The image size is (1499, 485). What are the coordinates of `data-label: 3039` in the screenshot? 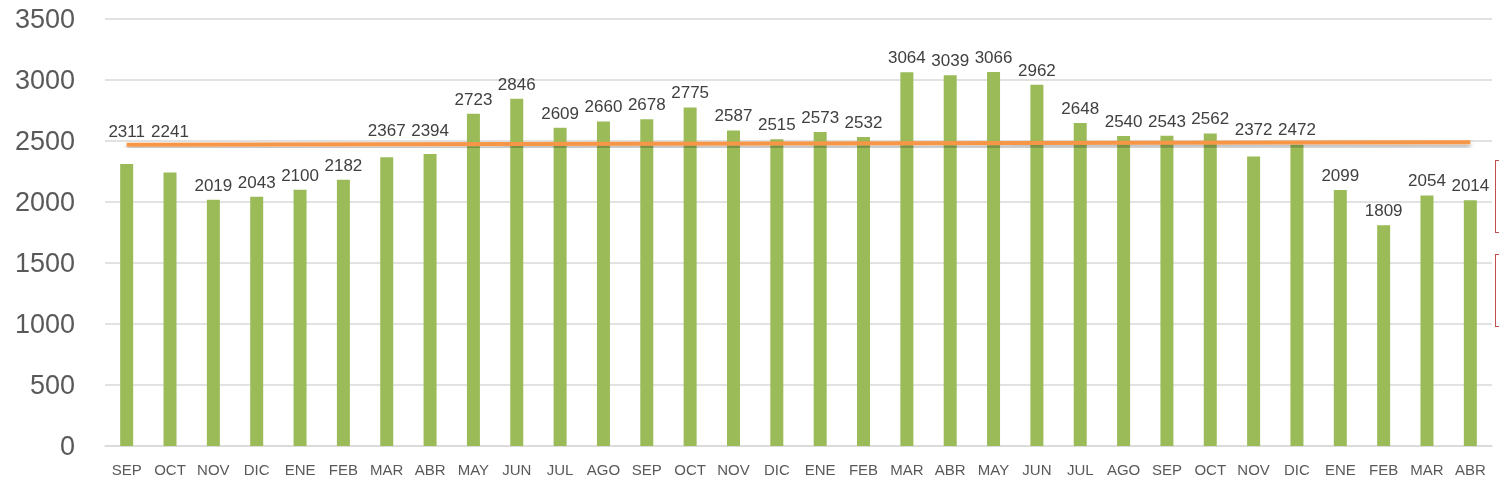 It's located at (950, 61).